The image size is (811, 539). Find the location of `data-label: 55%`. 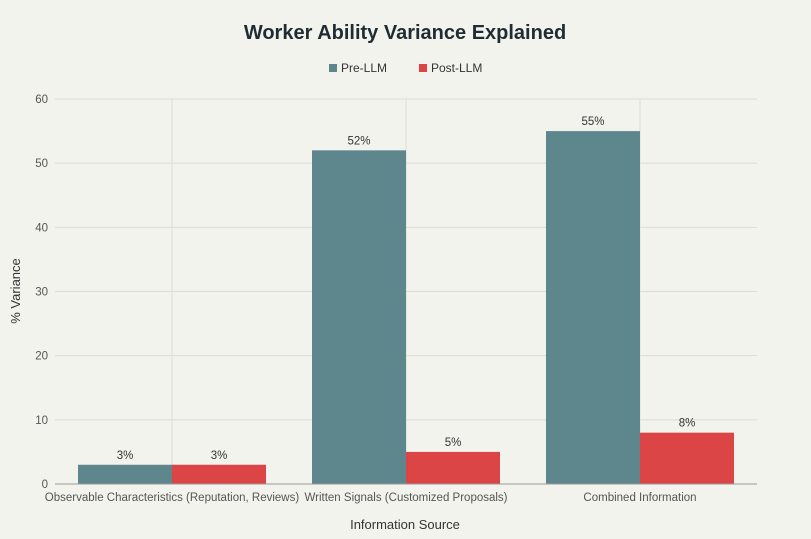

data-label: 55% is located at coordinates (592, 122).